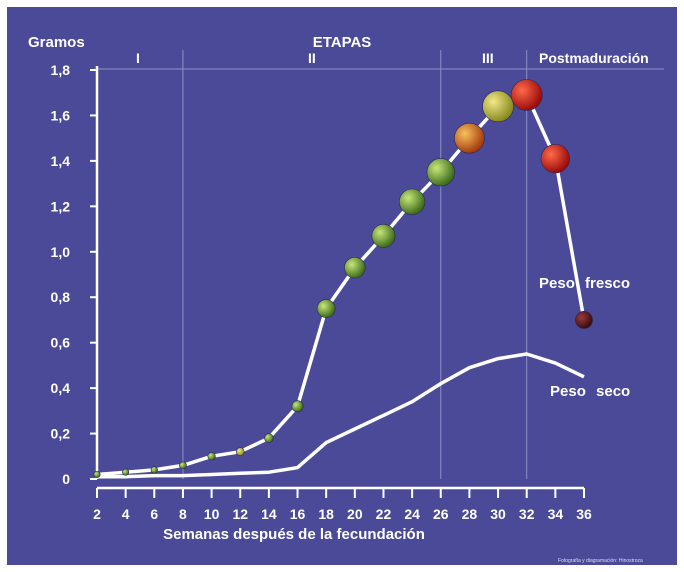 This screenshot has height=572, width=684. I want to click on x-tick-label: 22, so click(384, 514).